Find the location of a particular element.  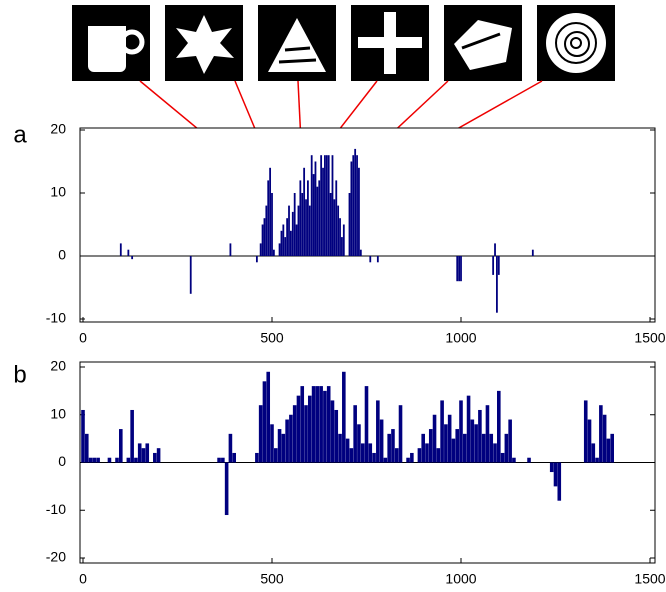

y-tick-label: -20 is located at coordinates (56, 557).